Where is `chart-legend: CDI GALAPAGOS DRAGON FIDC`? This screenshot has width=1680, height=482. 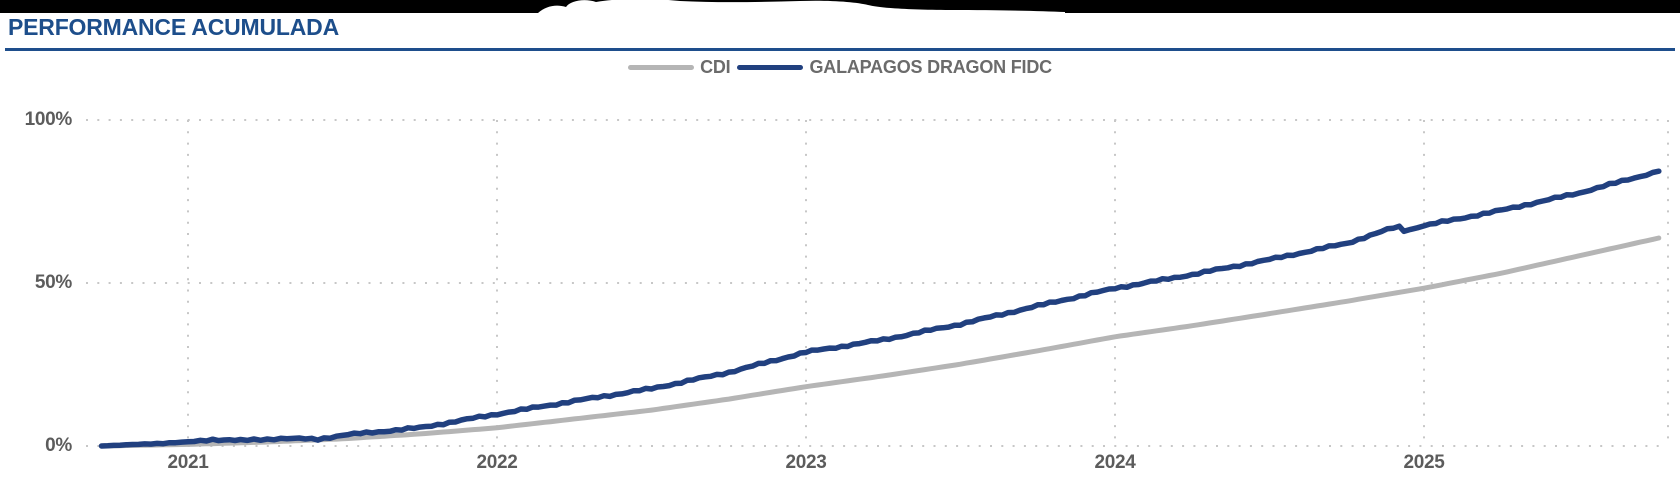 chart-legend: CDI GALAPAGOS DRAGON FIDC is located at coordinates (840, 67).